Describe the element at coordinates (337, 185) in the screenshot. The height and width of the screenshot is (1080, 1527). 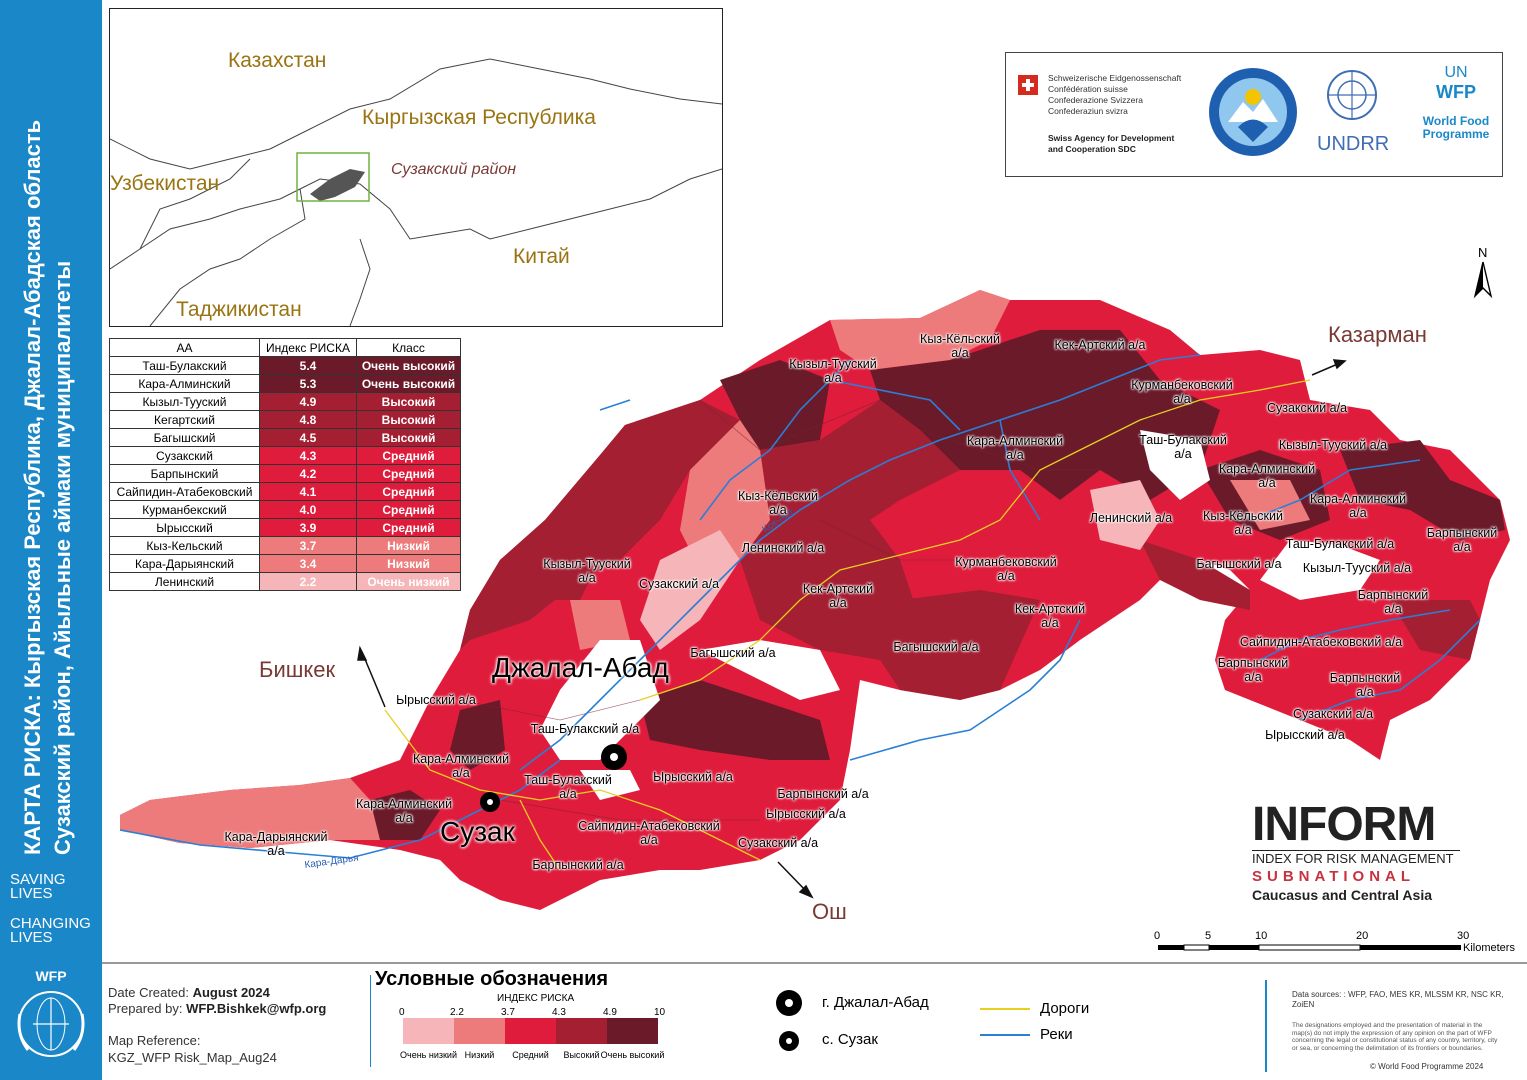
I see `inset-district-shape` at that location.